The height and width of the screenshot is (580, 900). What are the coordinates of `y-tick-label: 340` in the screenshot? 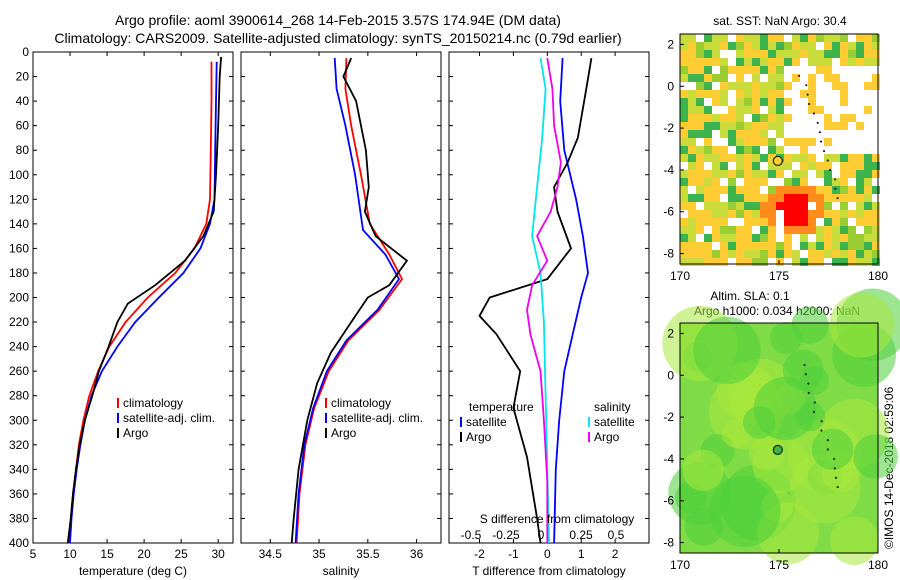 It's located at (19, 469).